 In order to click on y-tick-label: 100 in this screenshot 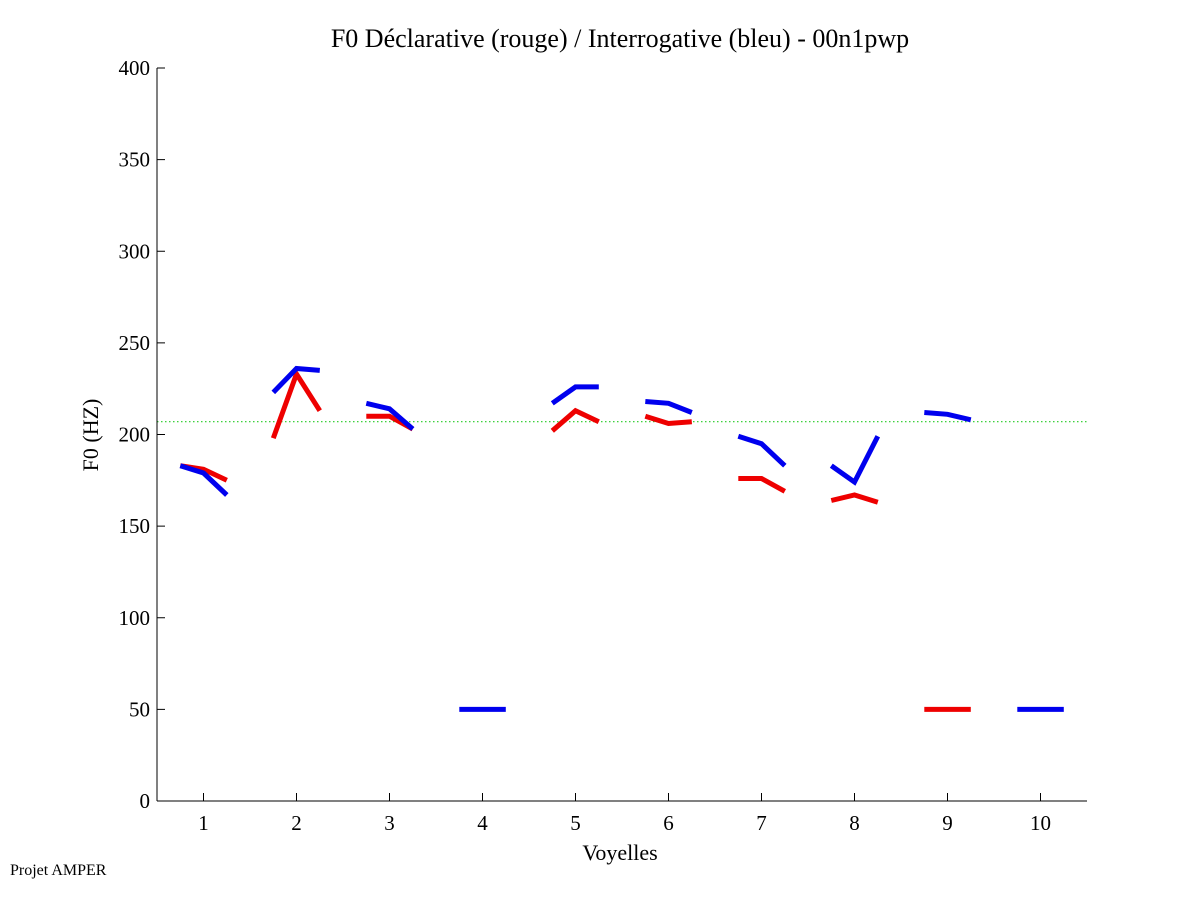, I will do `click(135, 618)`.